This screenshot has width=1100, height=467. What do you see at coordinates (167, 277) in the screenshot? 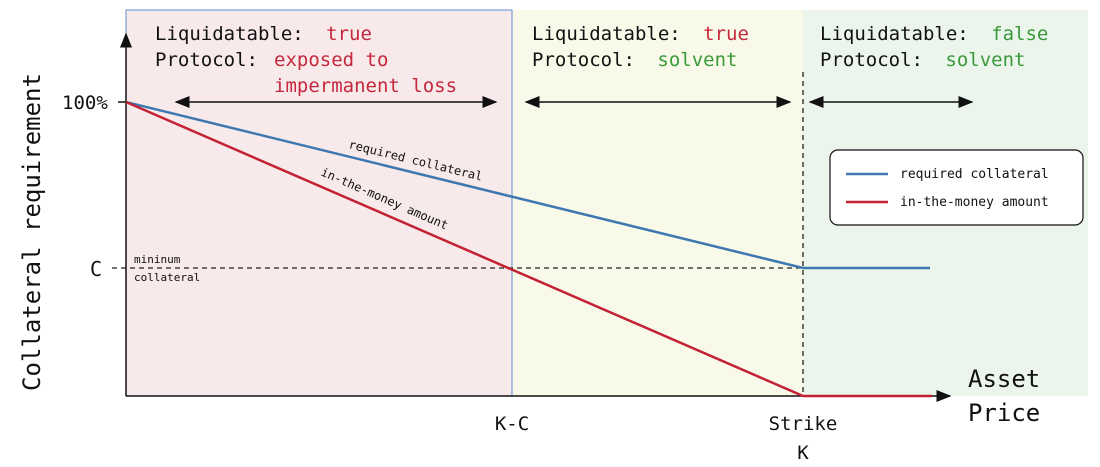
I see `min-collateral-label-line2: collateral` at bounding box center [167, 277].